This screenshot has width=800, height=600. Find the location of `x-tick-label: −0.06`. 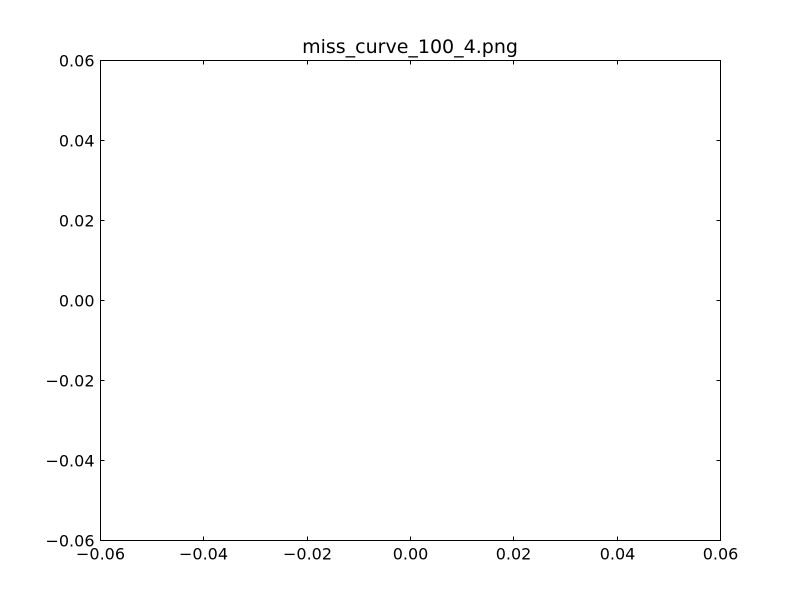

x-tick-label: −0.06 is located at coordinates (100, 554).